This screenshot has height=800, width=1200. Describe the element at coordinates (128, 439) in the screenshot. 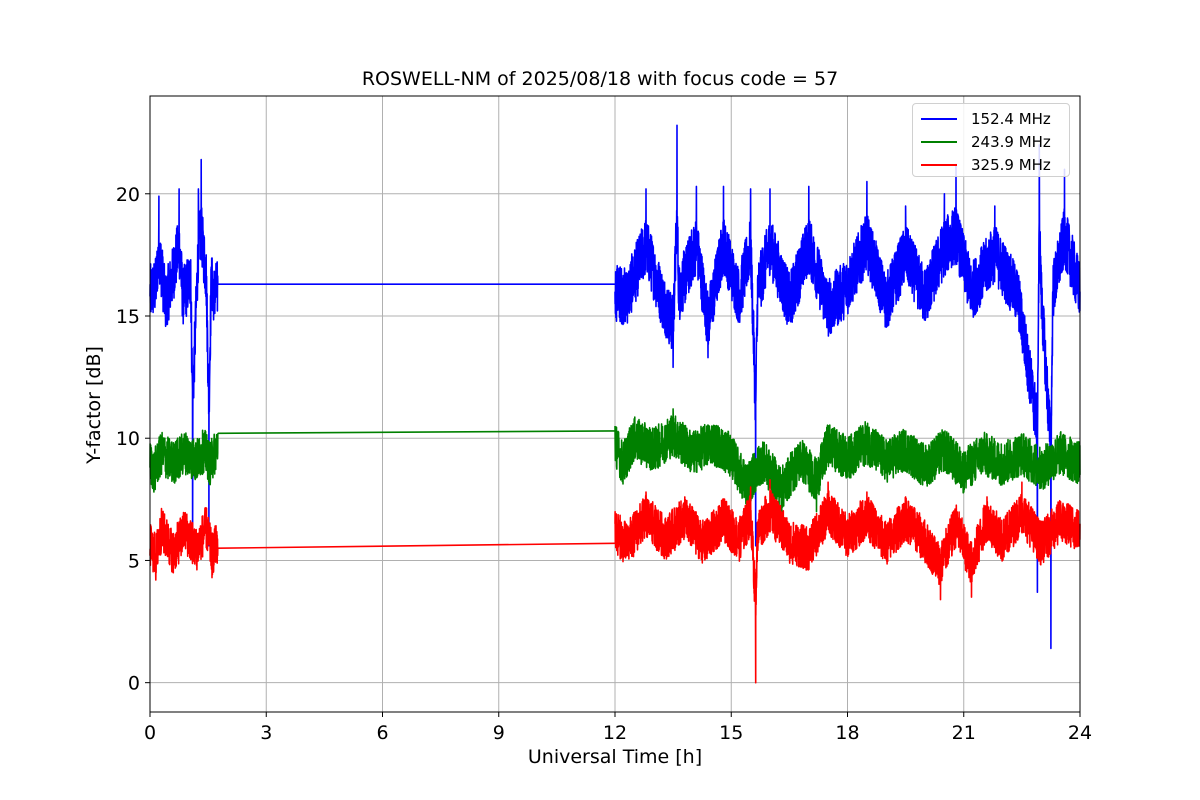

I see `y-tick-label: 10` at that location.